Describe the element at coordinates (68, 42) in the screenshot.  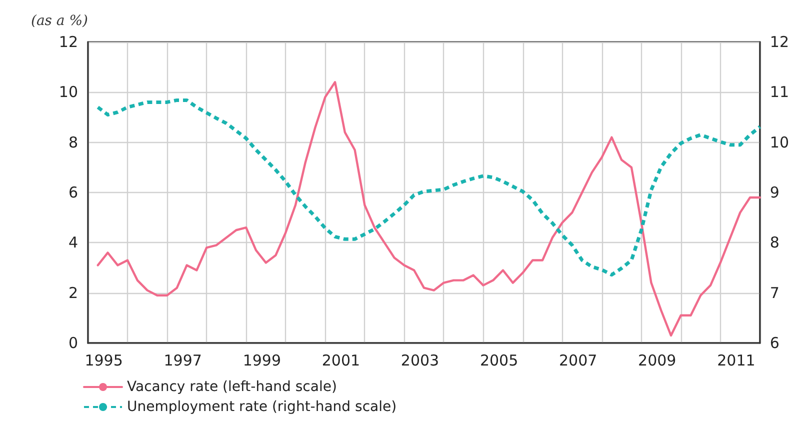
I see `y-tick-label: 12` at that location.